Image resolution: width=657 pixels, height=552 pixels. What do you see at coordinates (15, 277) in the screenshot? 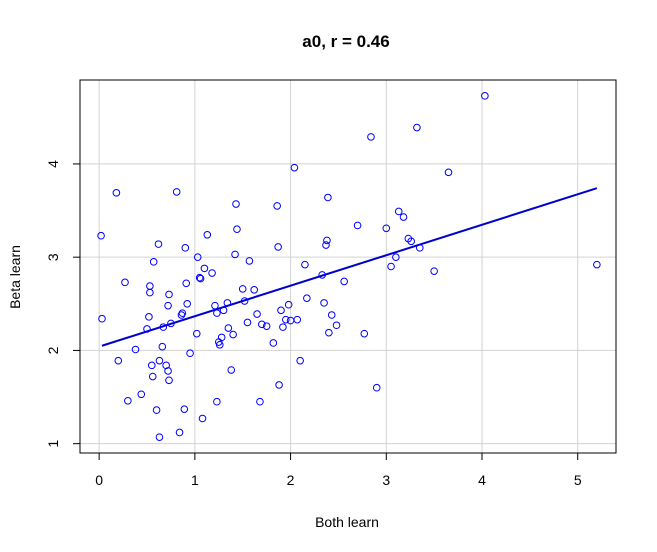
I see `y-axis-label: Beta learn` at bounding box center [15, 277].